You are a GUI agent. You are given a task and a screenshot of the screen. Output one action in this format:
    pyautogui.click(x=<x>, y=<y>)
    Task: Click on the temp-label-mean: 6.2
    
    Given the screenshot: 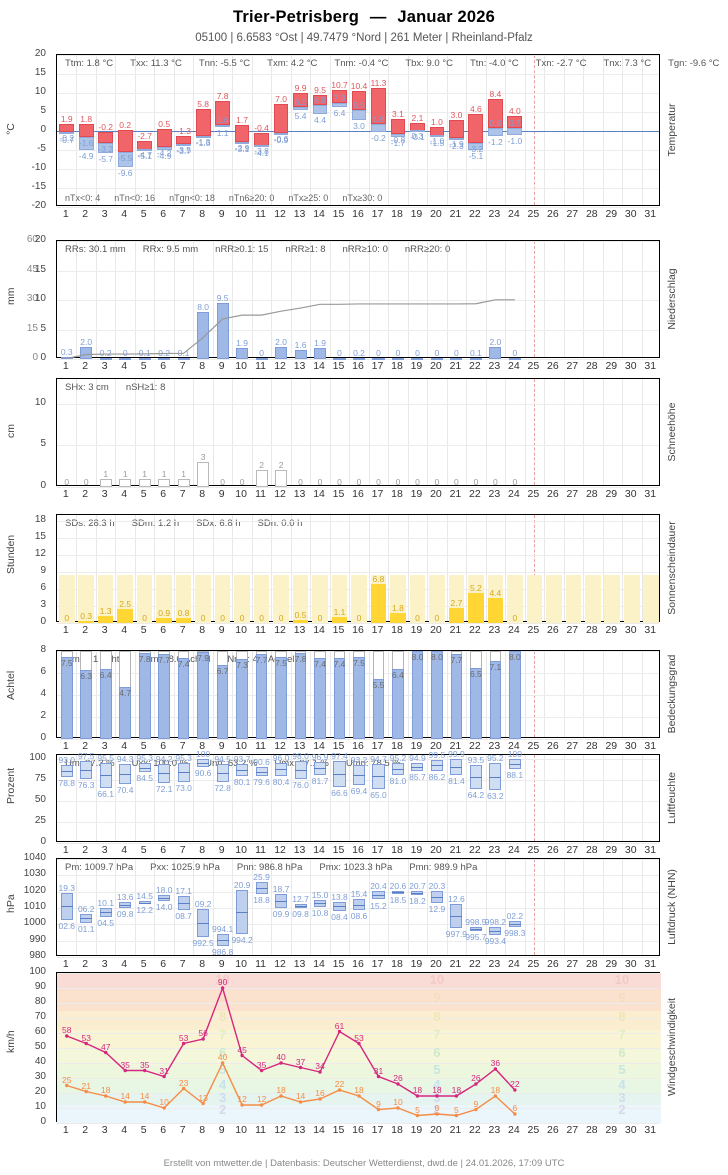 What is the action you would take?
    pyautogui.click(x=300, y=102)
    